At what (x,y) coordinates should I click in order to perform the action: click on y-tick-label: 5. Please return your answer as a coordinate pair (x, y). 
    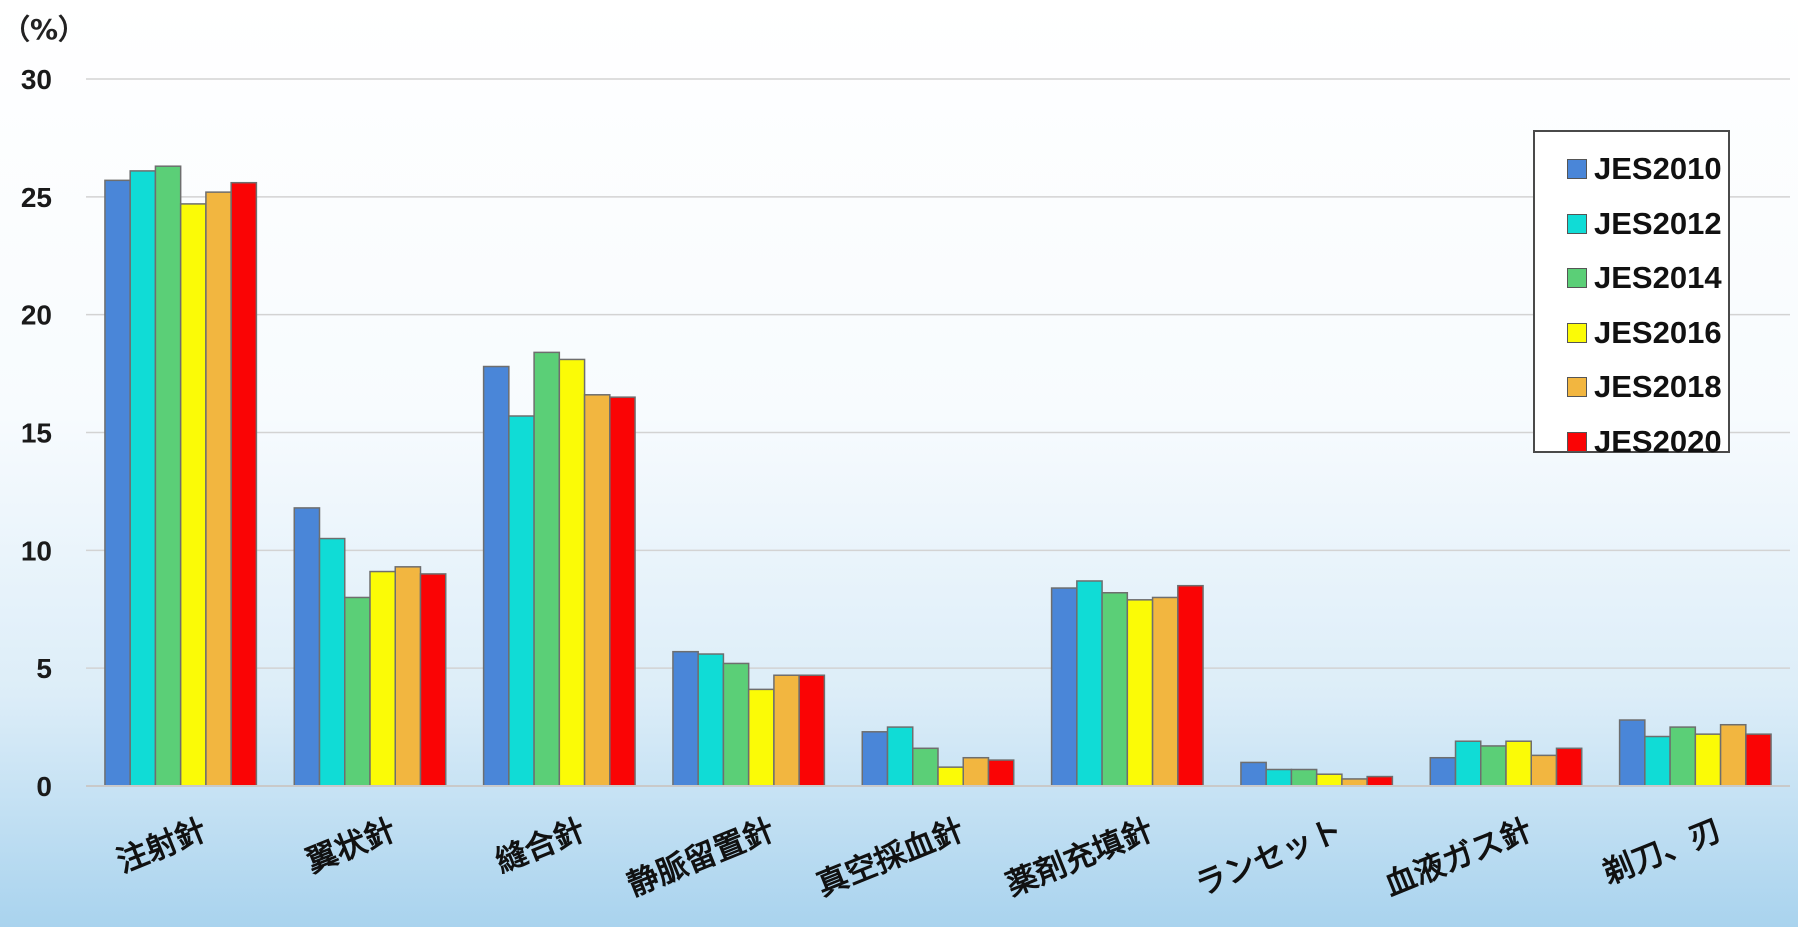
    Looking at the image, I should click on (44, 668).